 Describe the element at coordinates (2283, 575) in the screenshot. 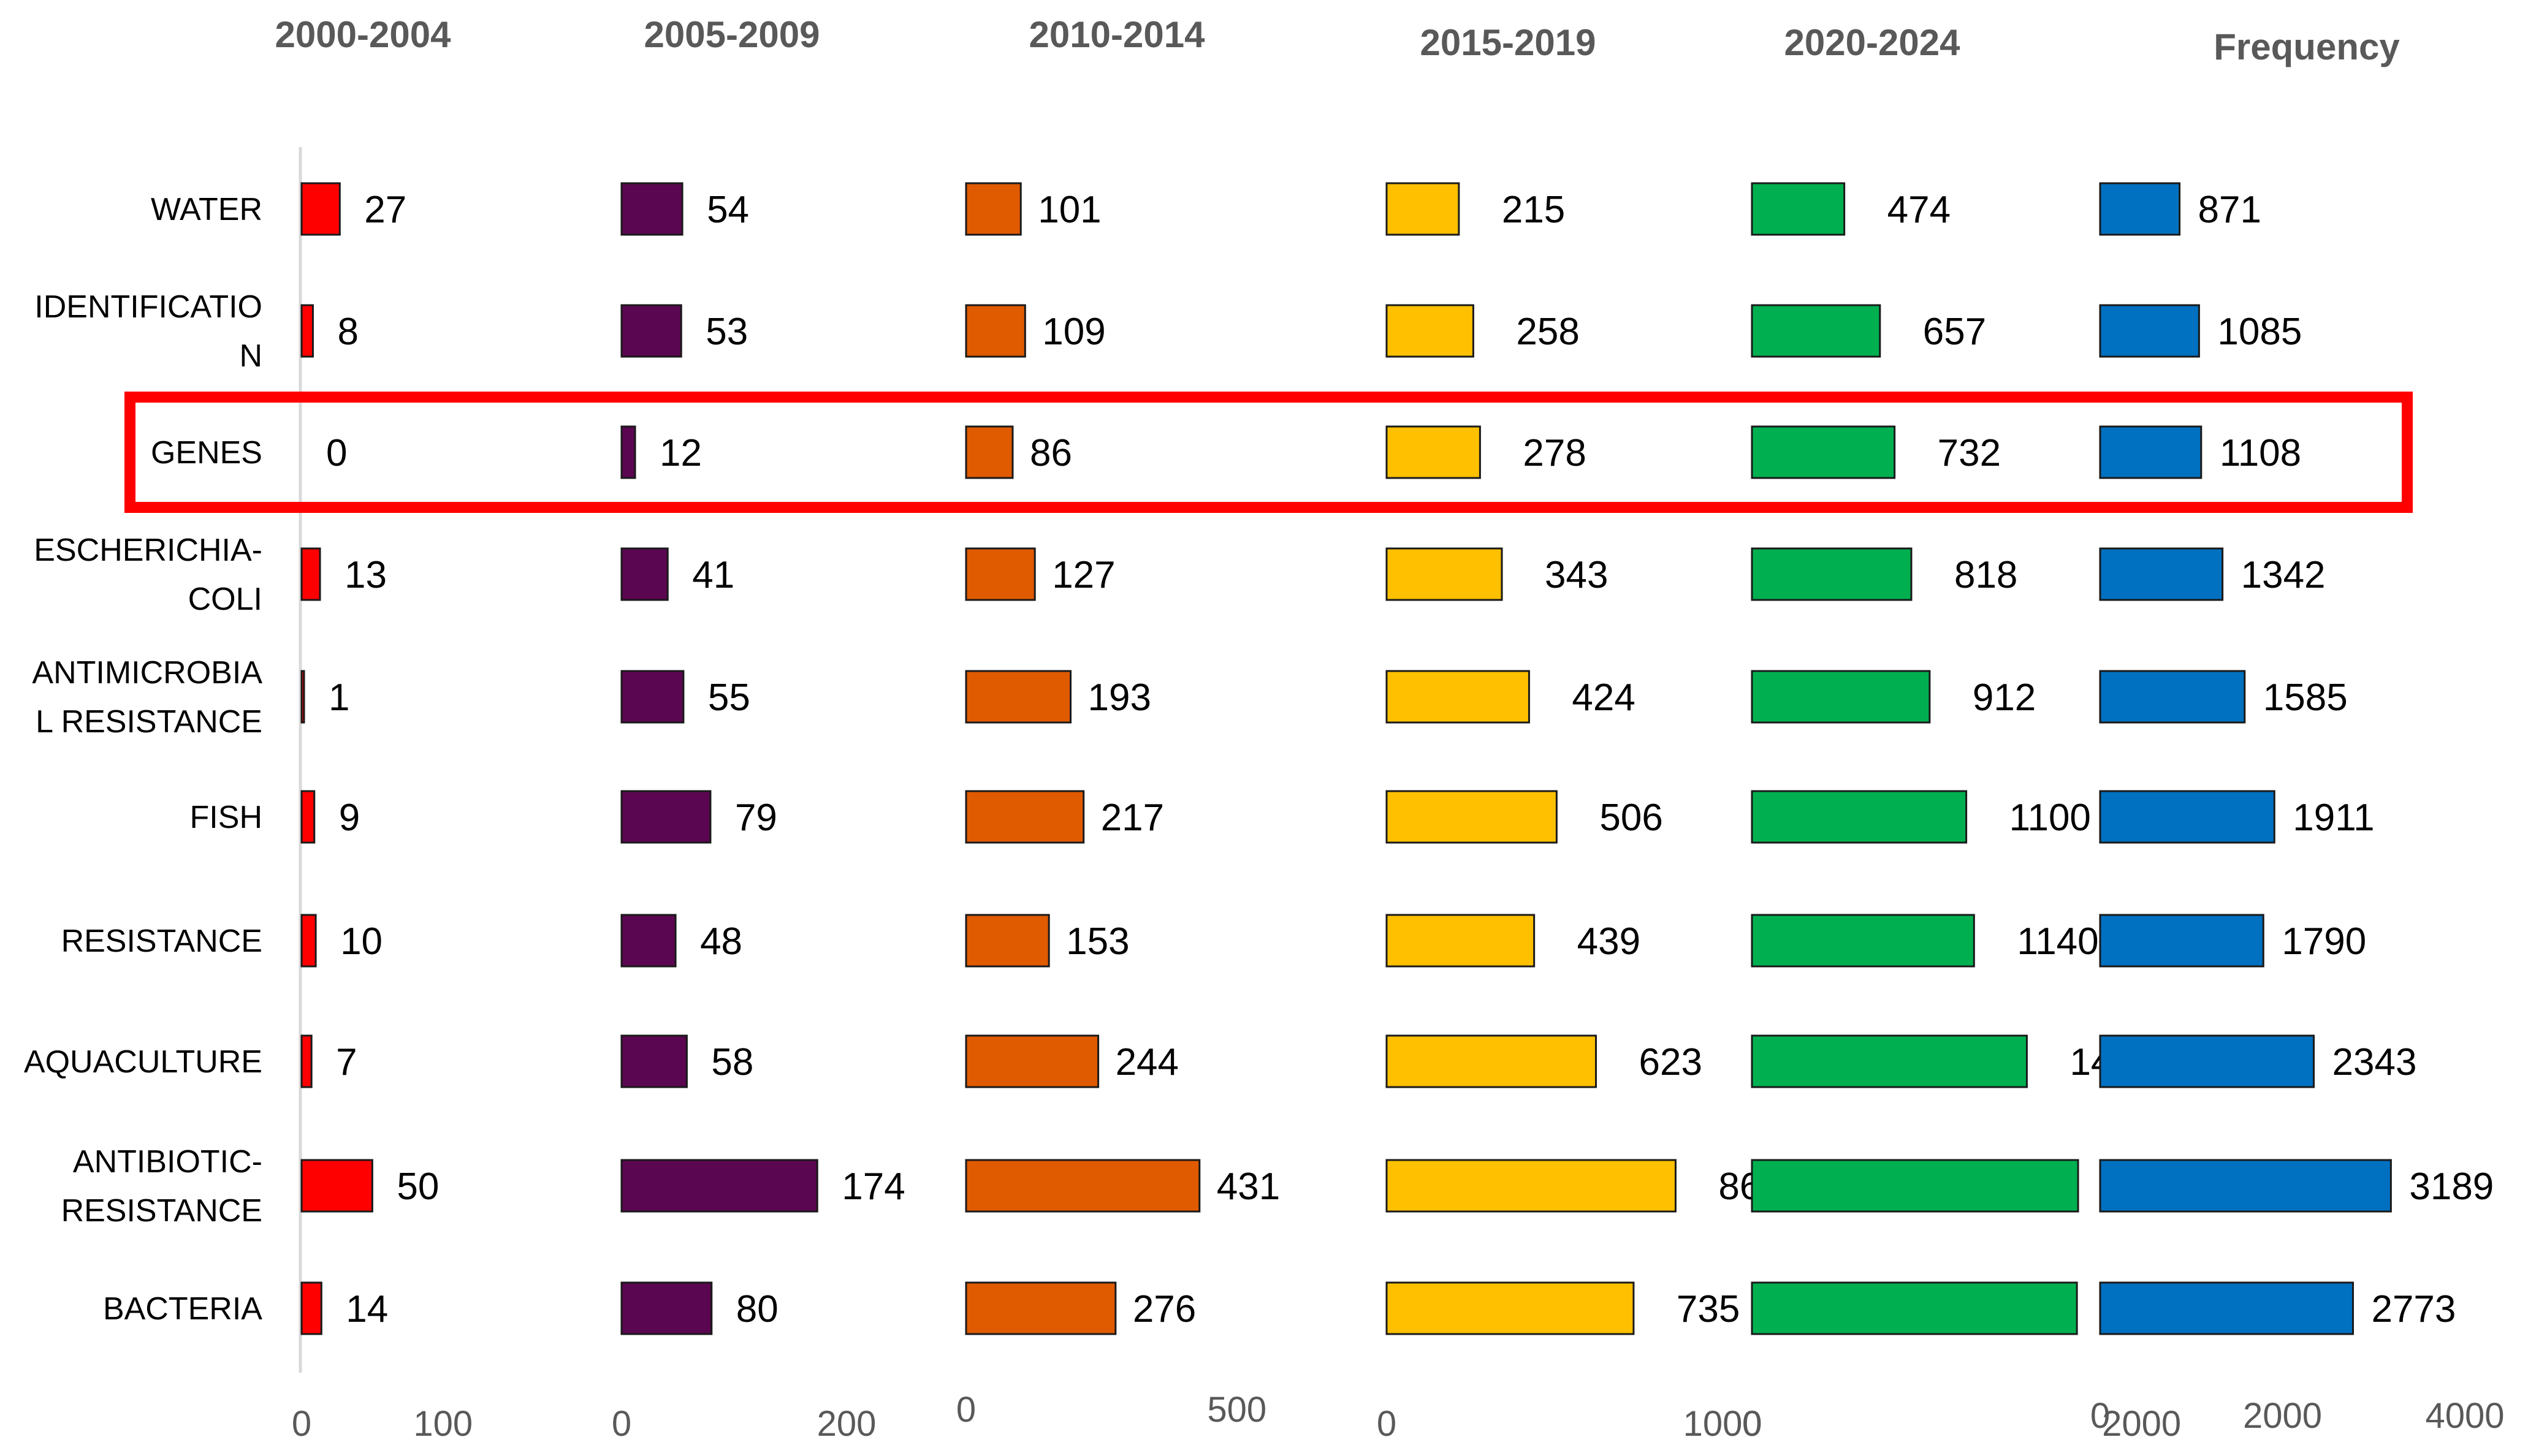

I see `data-label: 1342` at that location.